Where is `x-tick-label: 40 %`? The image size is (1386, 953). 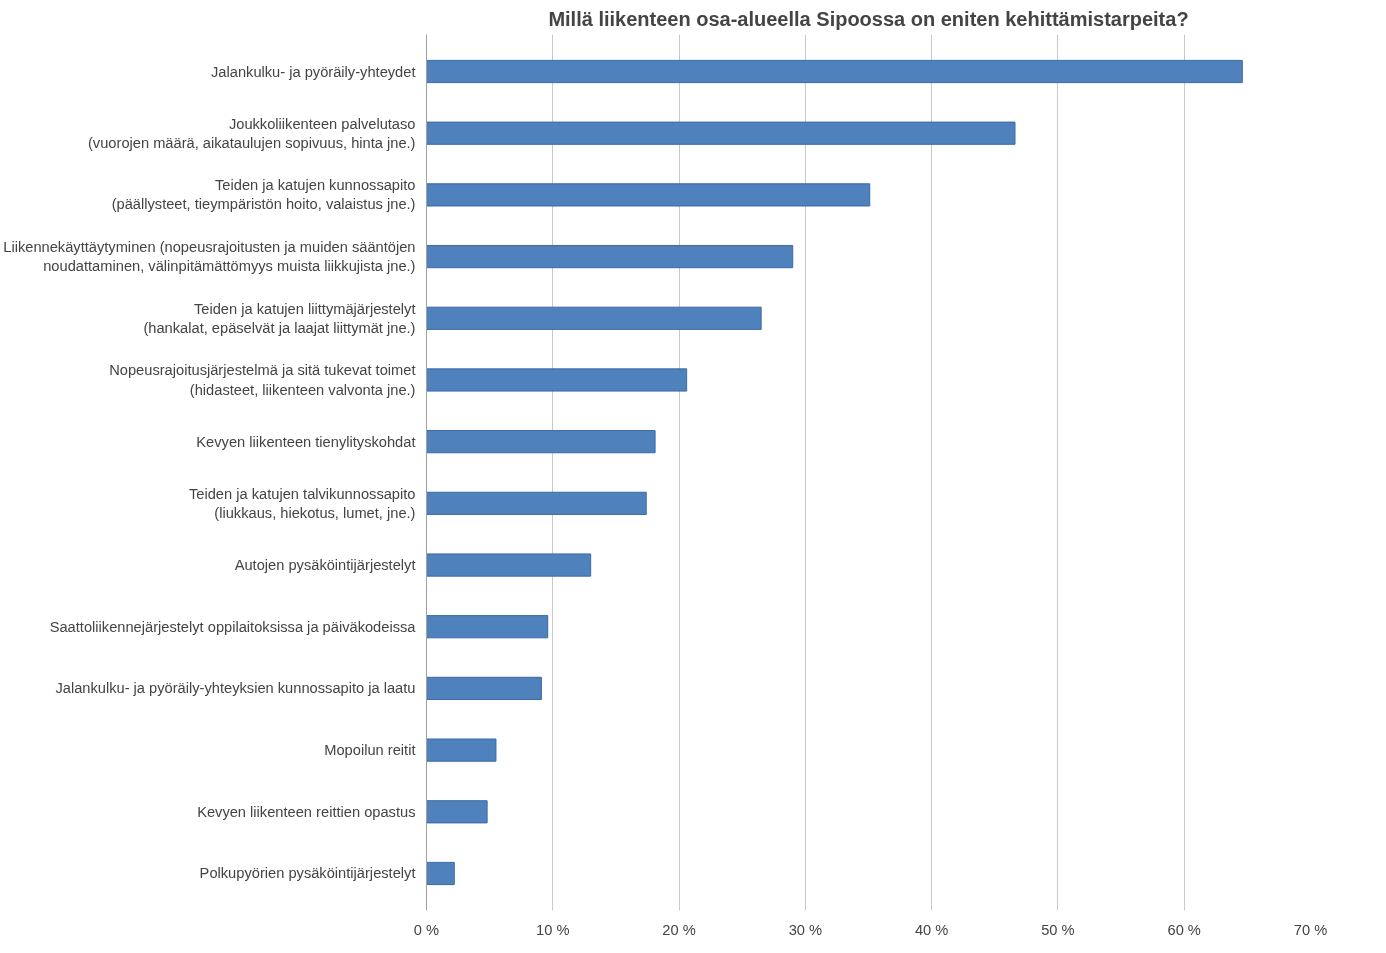 x-tick-label: 40 % is located at coordinates (931, 929).